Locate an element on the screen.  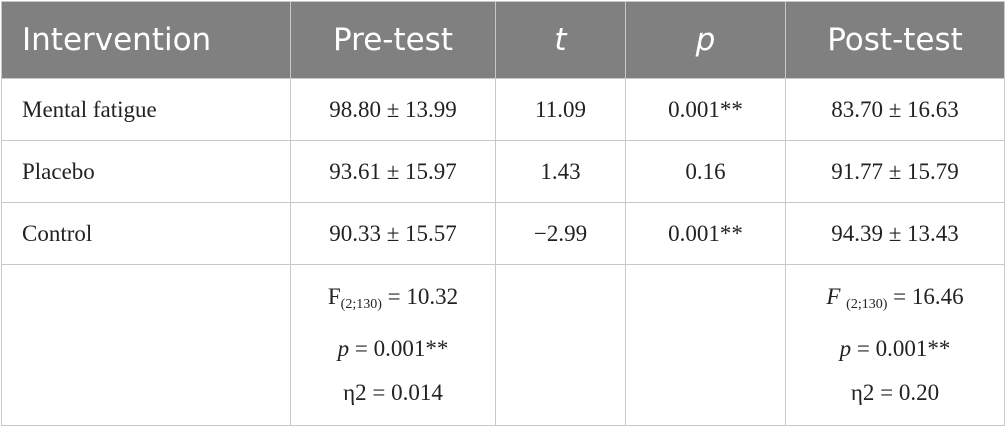
header-cell: Intervention is located at coordinates (146, 40).